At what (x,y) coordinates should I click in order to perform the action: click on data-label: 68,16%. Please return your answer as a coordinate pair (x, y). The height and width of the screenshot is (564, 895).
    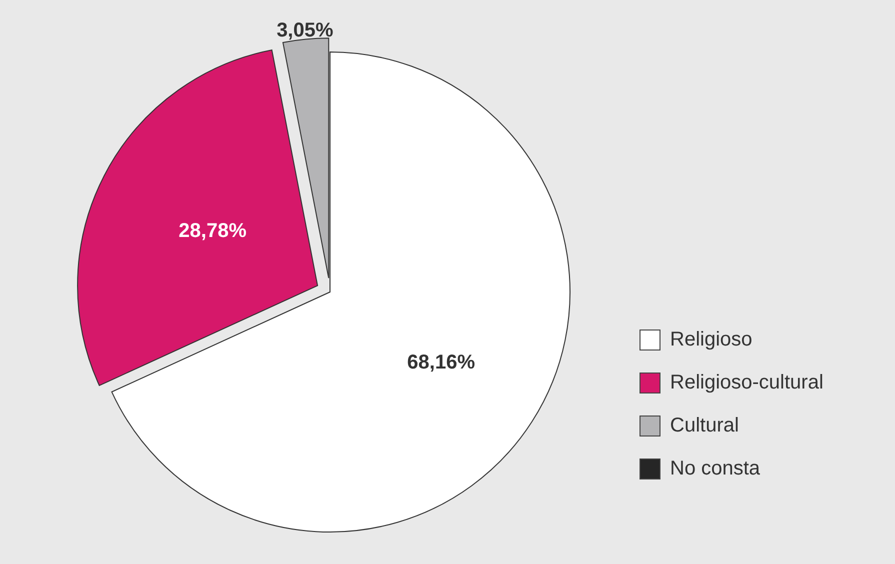
    Looking at the image, I should click on (441, 363).